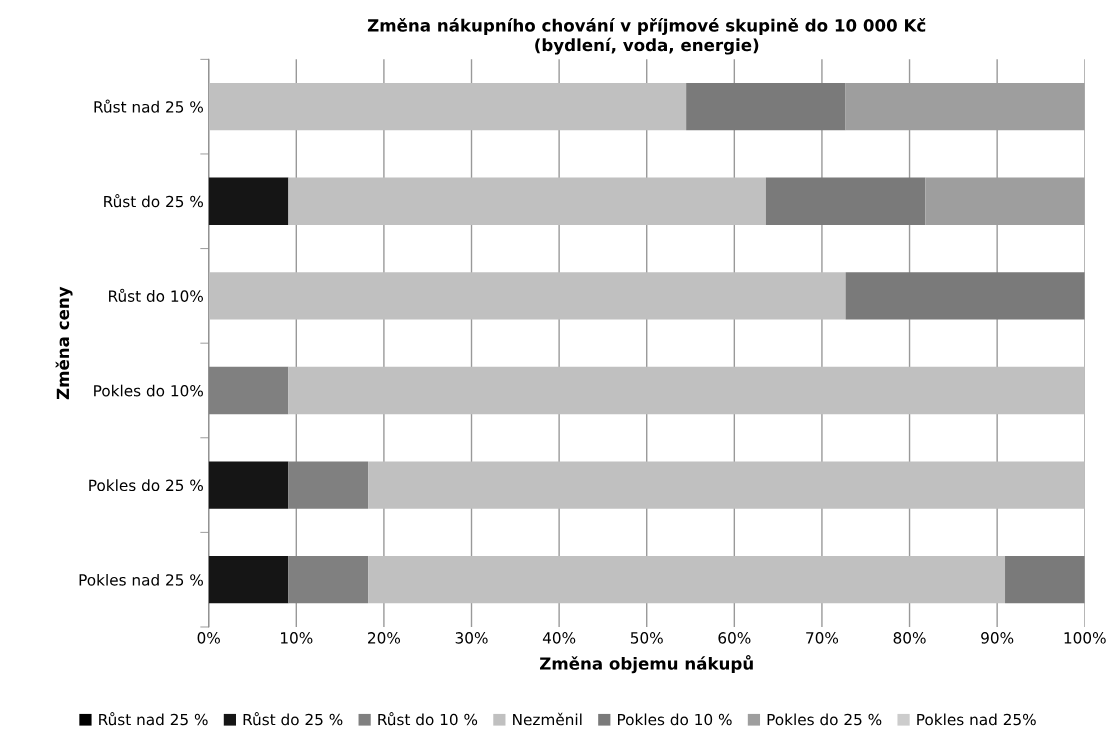 The width and height of the screenshot is (1116, 742). Describe the element at coordinates (824, 719) in the screenshot. I see `legend-label: Pokles do 25 %` at that location.